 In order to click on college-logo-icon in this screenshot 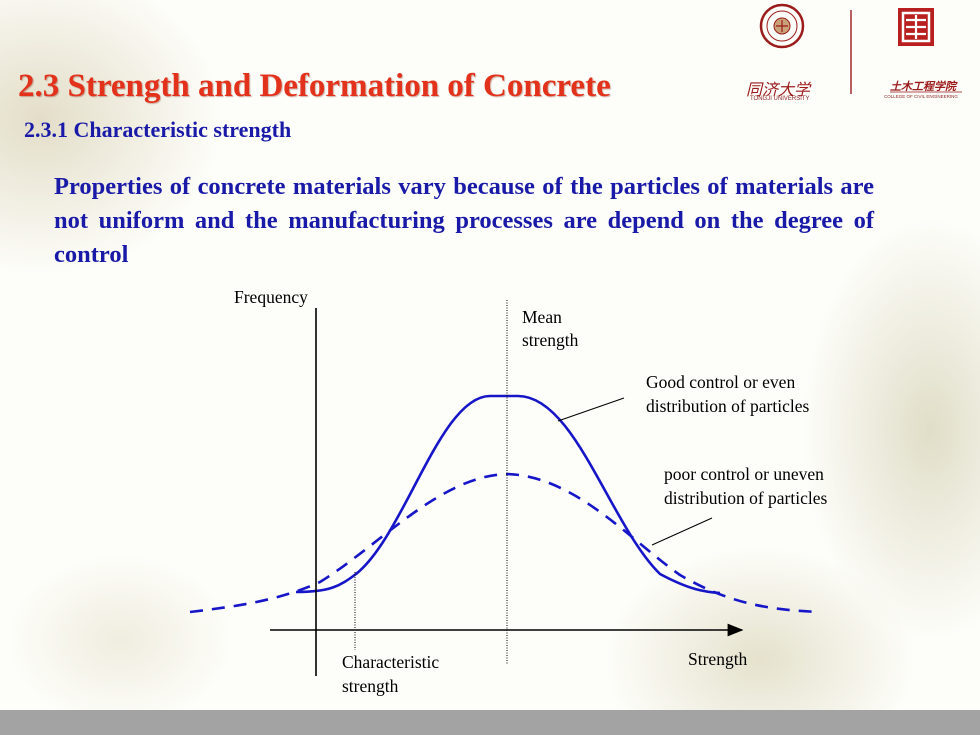, I will do `click(916, 27)`.